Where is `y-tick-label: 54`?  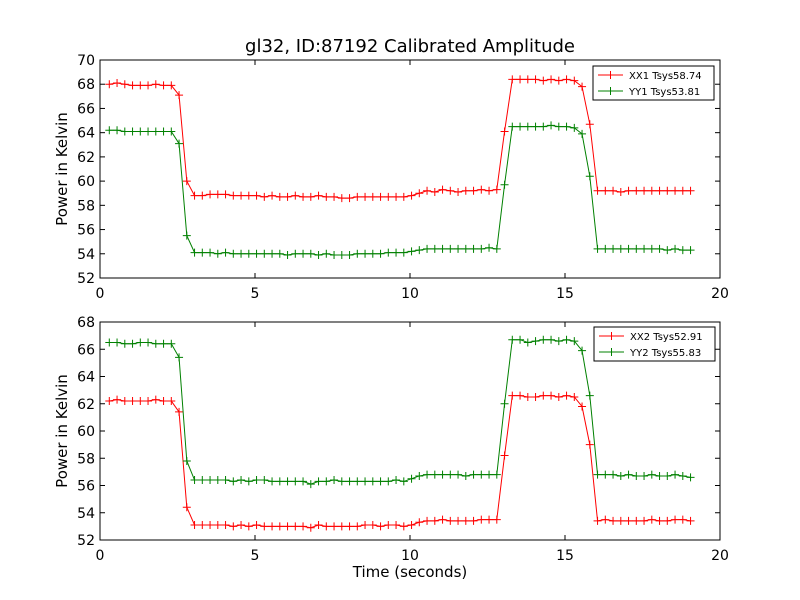 y-tick-label: 54 is located at coordinates (86, 255).